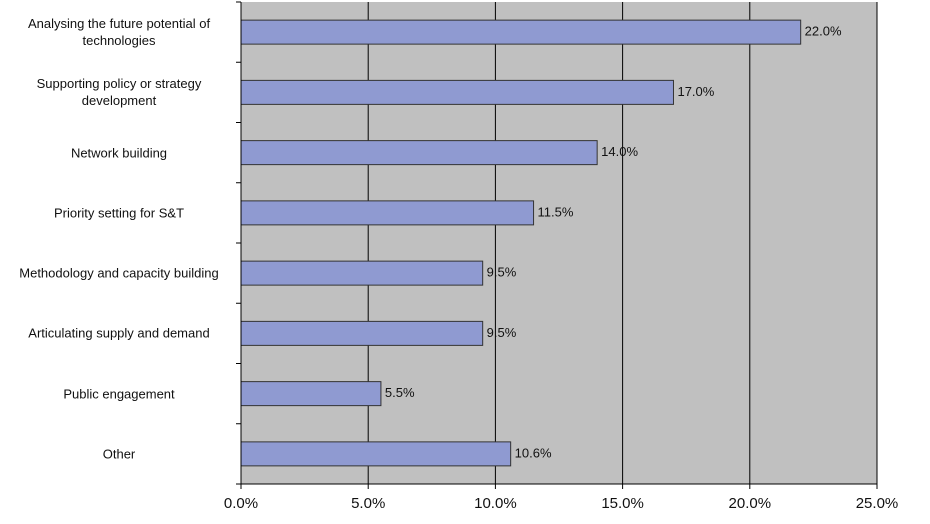  Describe the element at coordinates (823, 31) in the screenshot. I see `value-label: 22.0%` at that location.